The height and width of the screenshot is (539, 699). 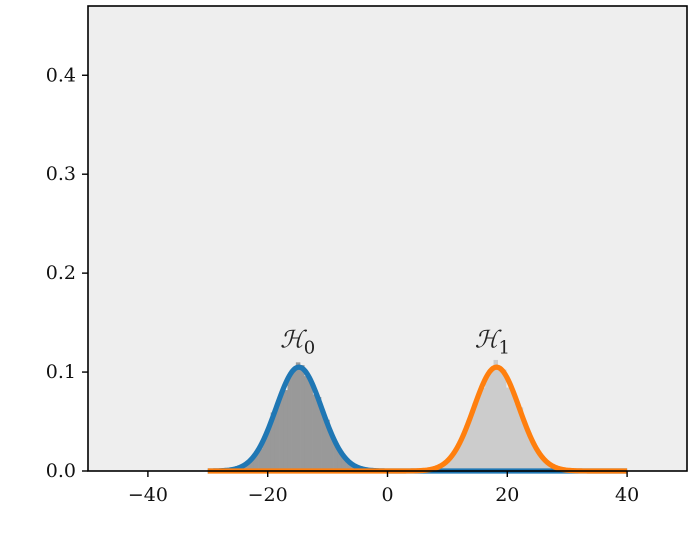 I want to click on x-tick-label: −40, so click(x=148, y=495).